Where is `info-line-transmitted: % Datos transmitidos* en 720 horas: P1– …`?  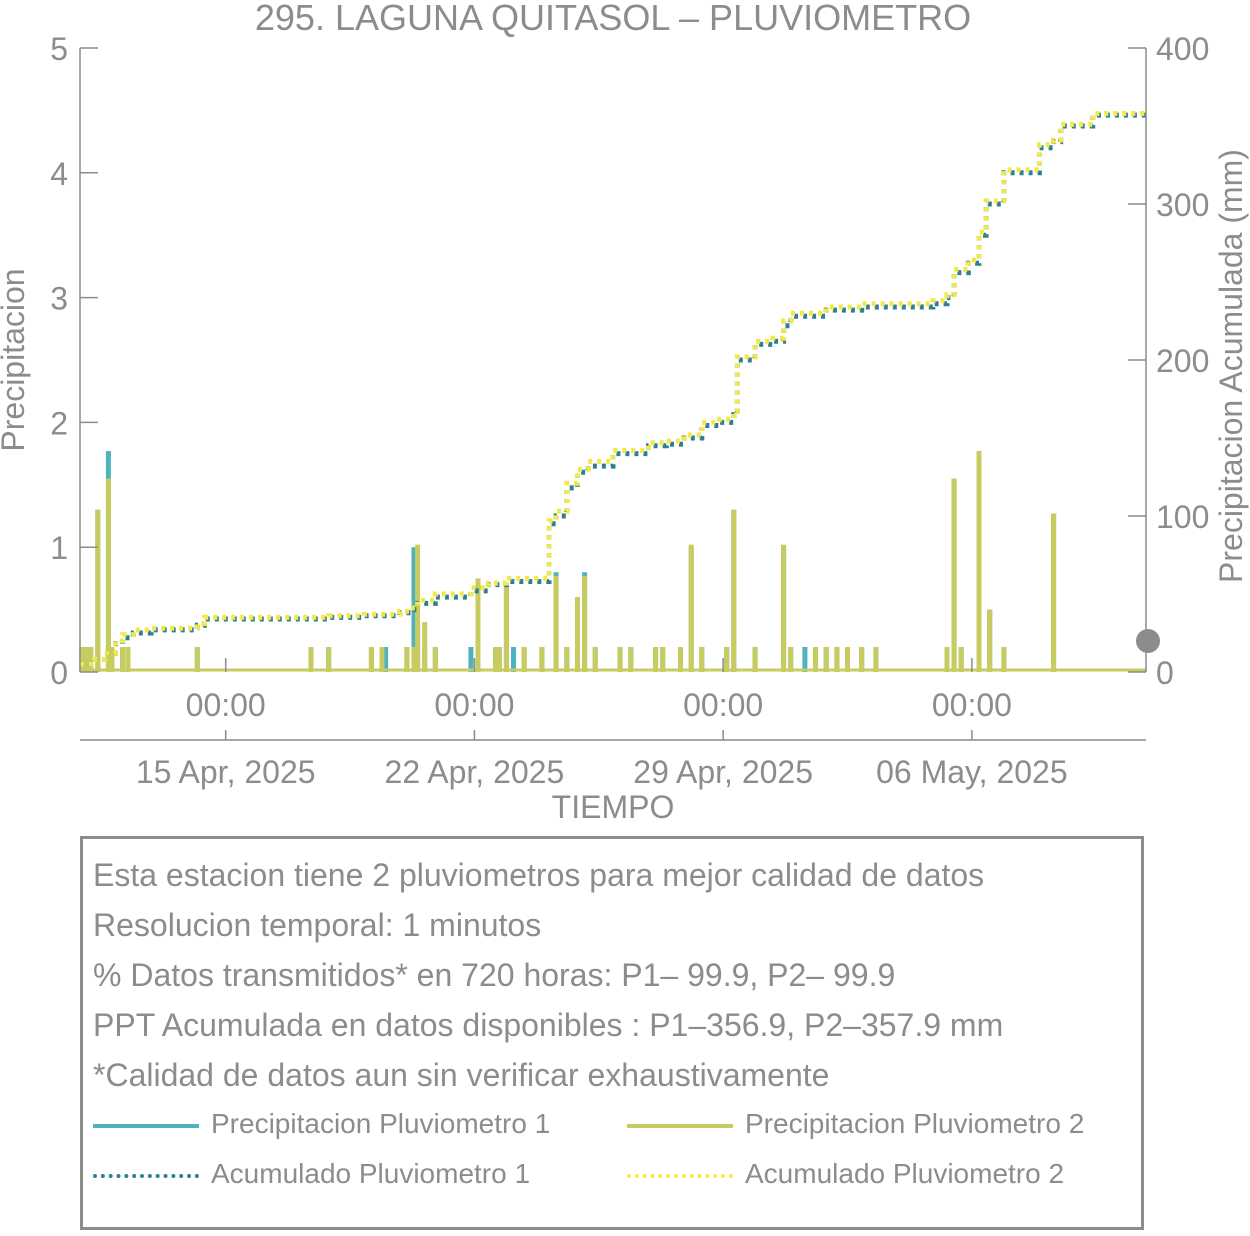
info-line-transmitted: % Datos transmitidos* en 720 horas: P1– … is located at coordinates (494, 975).